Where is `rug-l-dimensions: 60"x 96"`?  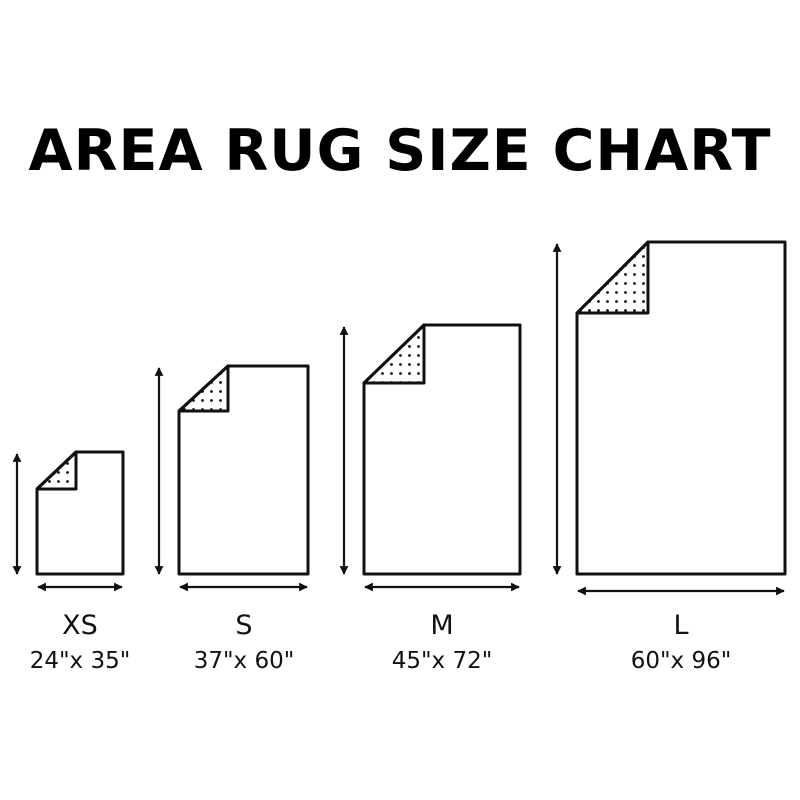 rug-l-dimensions: 60"x 96" is located at coordinates (681, 661).